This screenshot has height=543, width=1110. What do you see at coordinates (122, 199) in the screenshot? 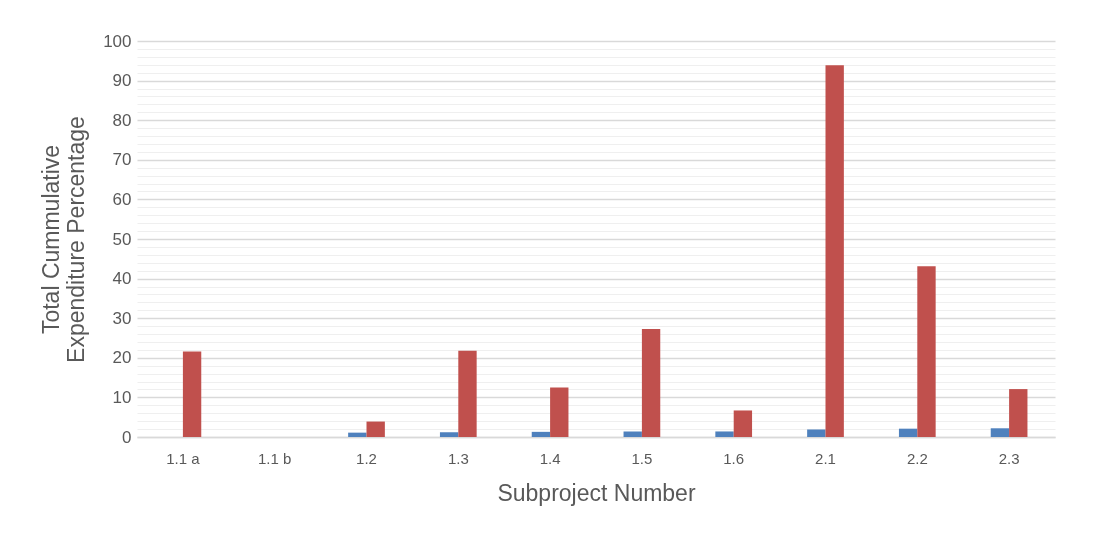
I see `y-tick-label: 60` at bounding box center [122, 199].